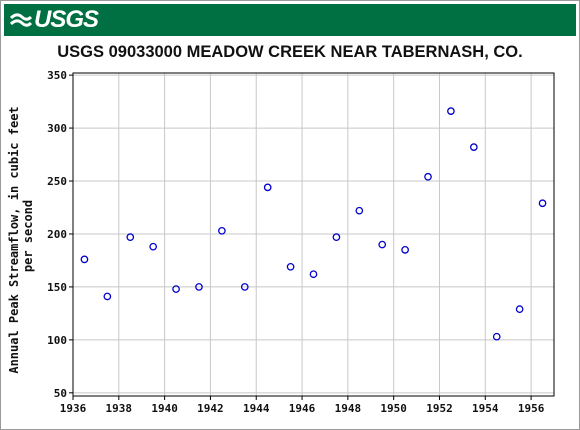  I want to click on y-tick-label: 50, so click(60, 393).